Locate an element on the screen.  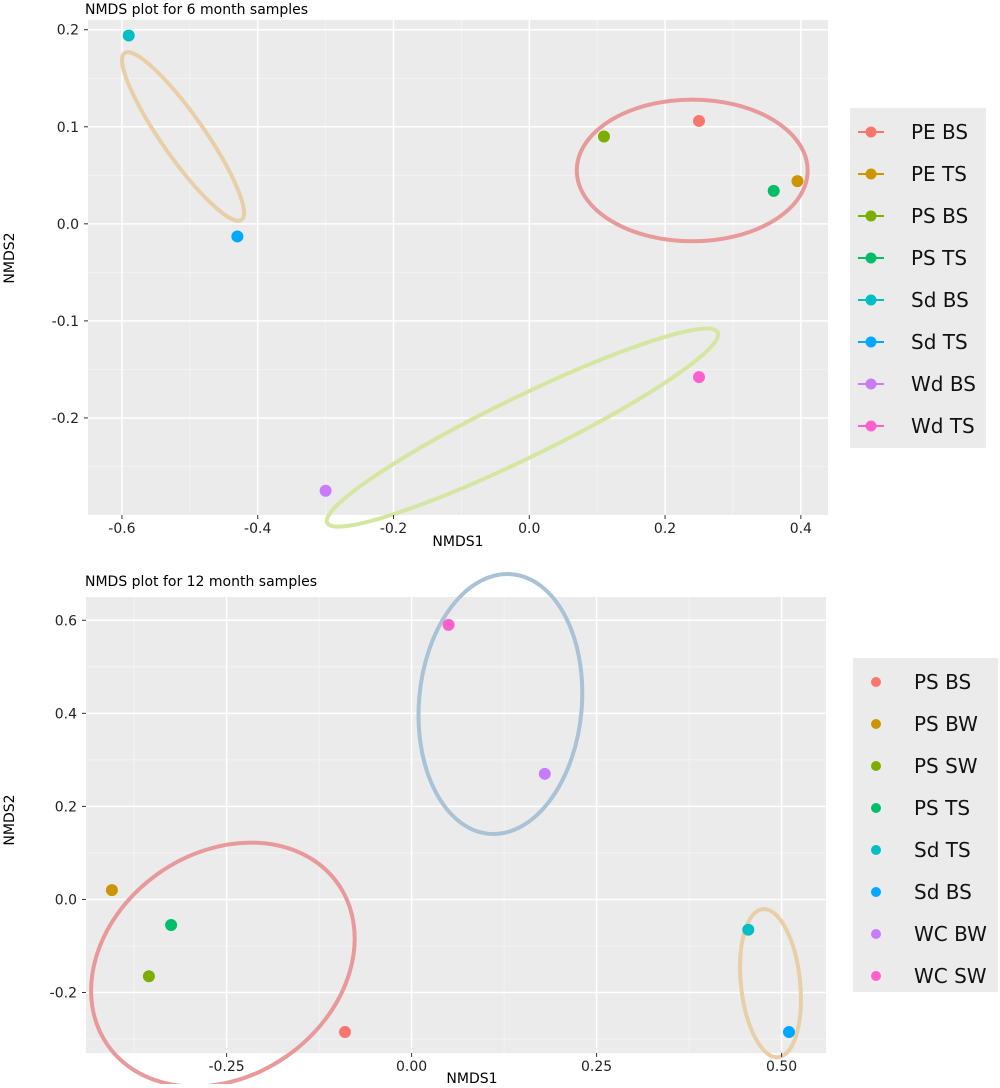
point-ps-bw is located at coordinates (111, 890).